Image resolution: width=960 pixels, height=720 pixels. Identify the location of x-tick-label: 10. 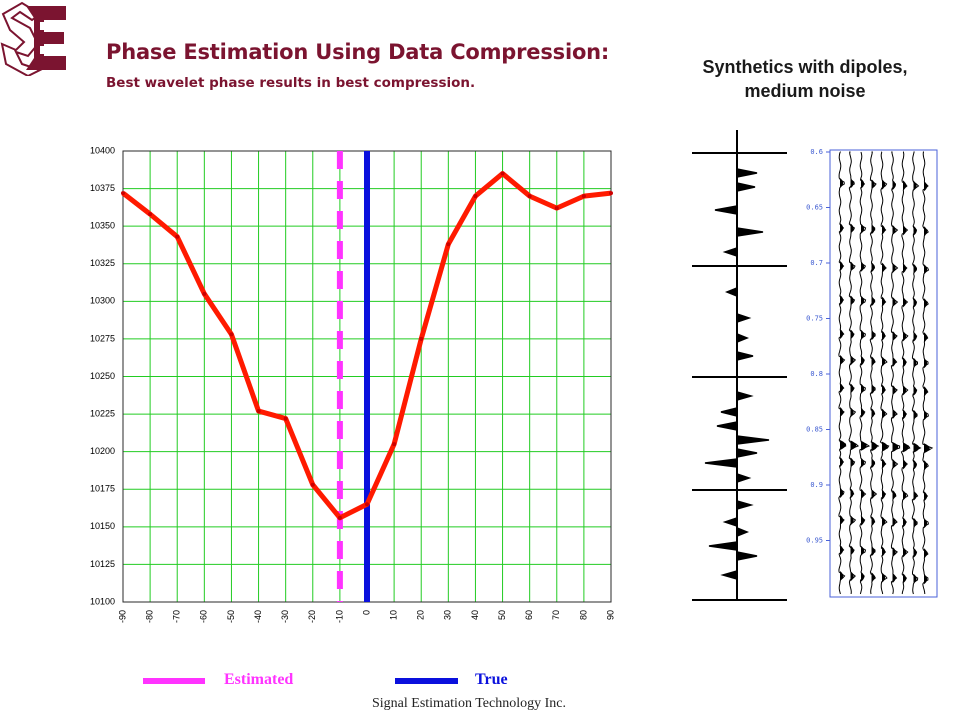
(393, 615).